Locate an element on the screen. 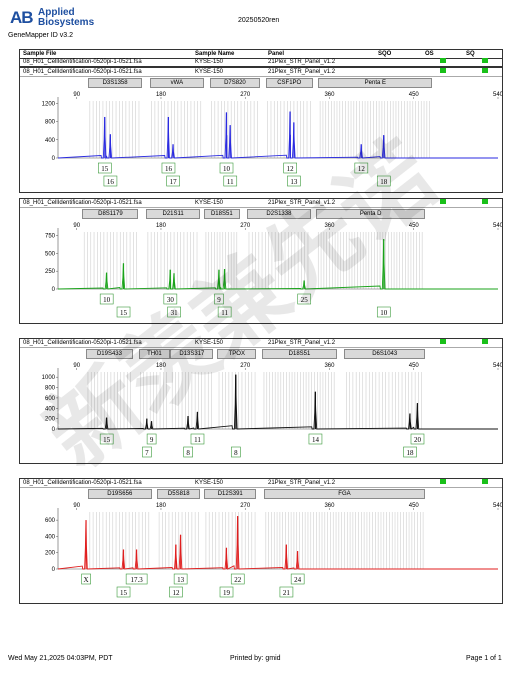  allele-label: 31 is located at coordinates (175, 313).